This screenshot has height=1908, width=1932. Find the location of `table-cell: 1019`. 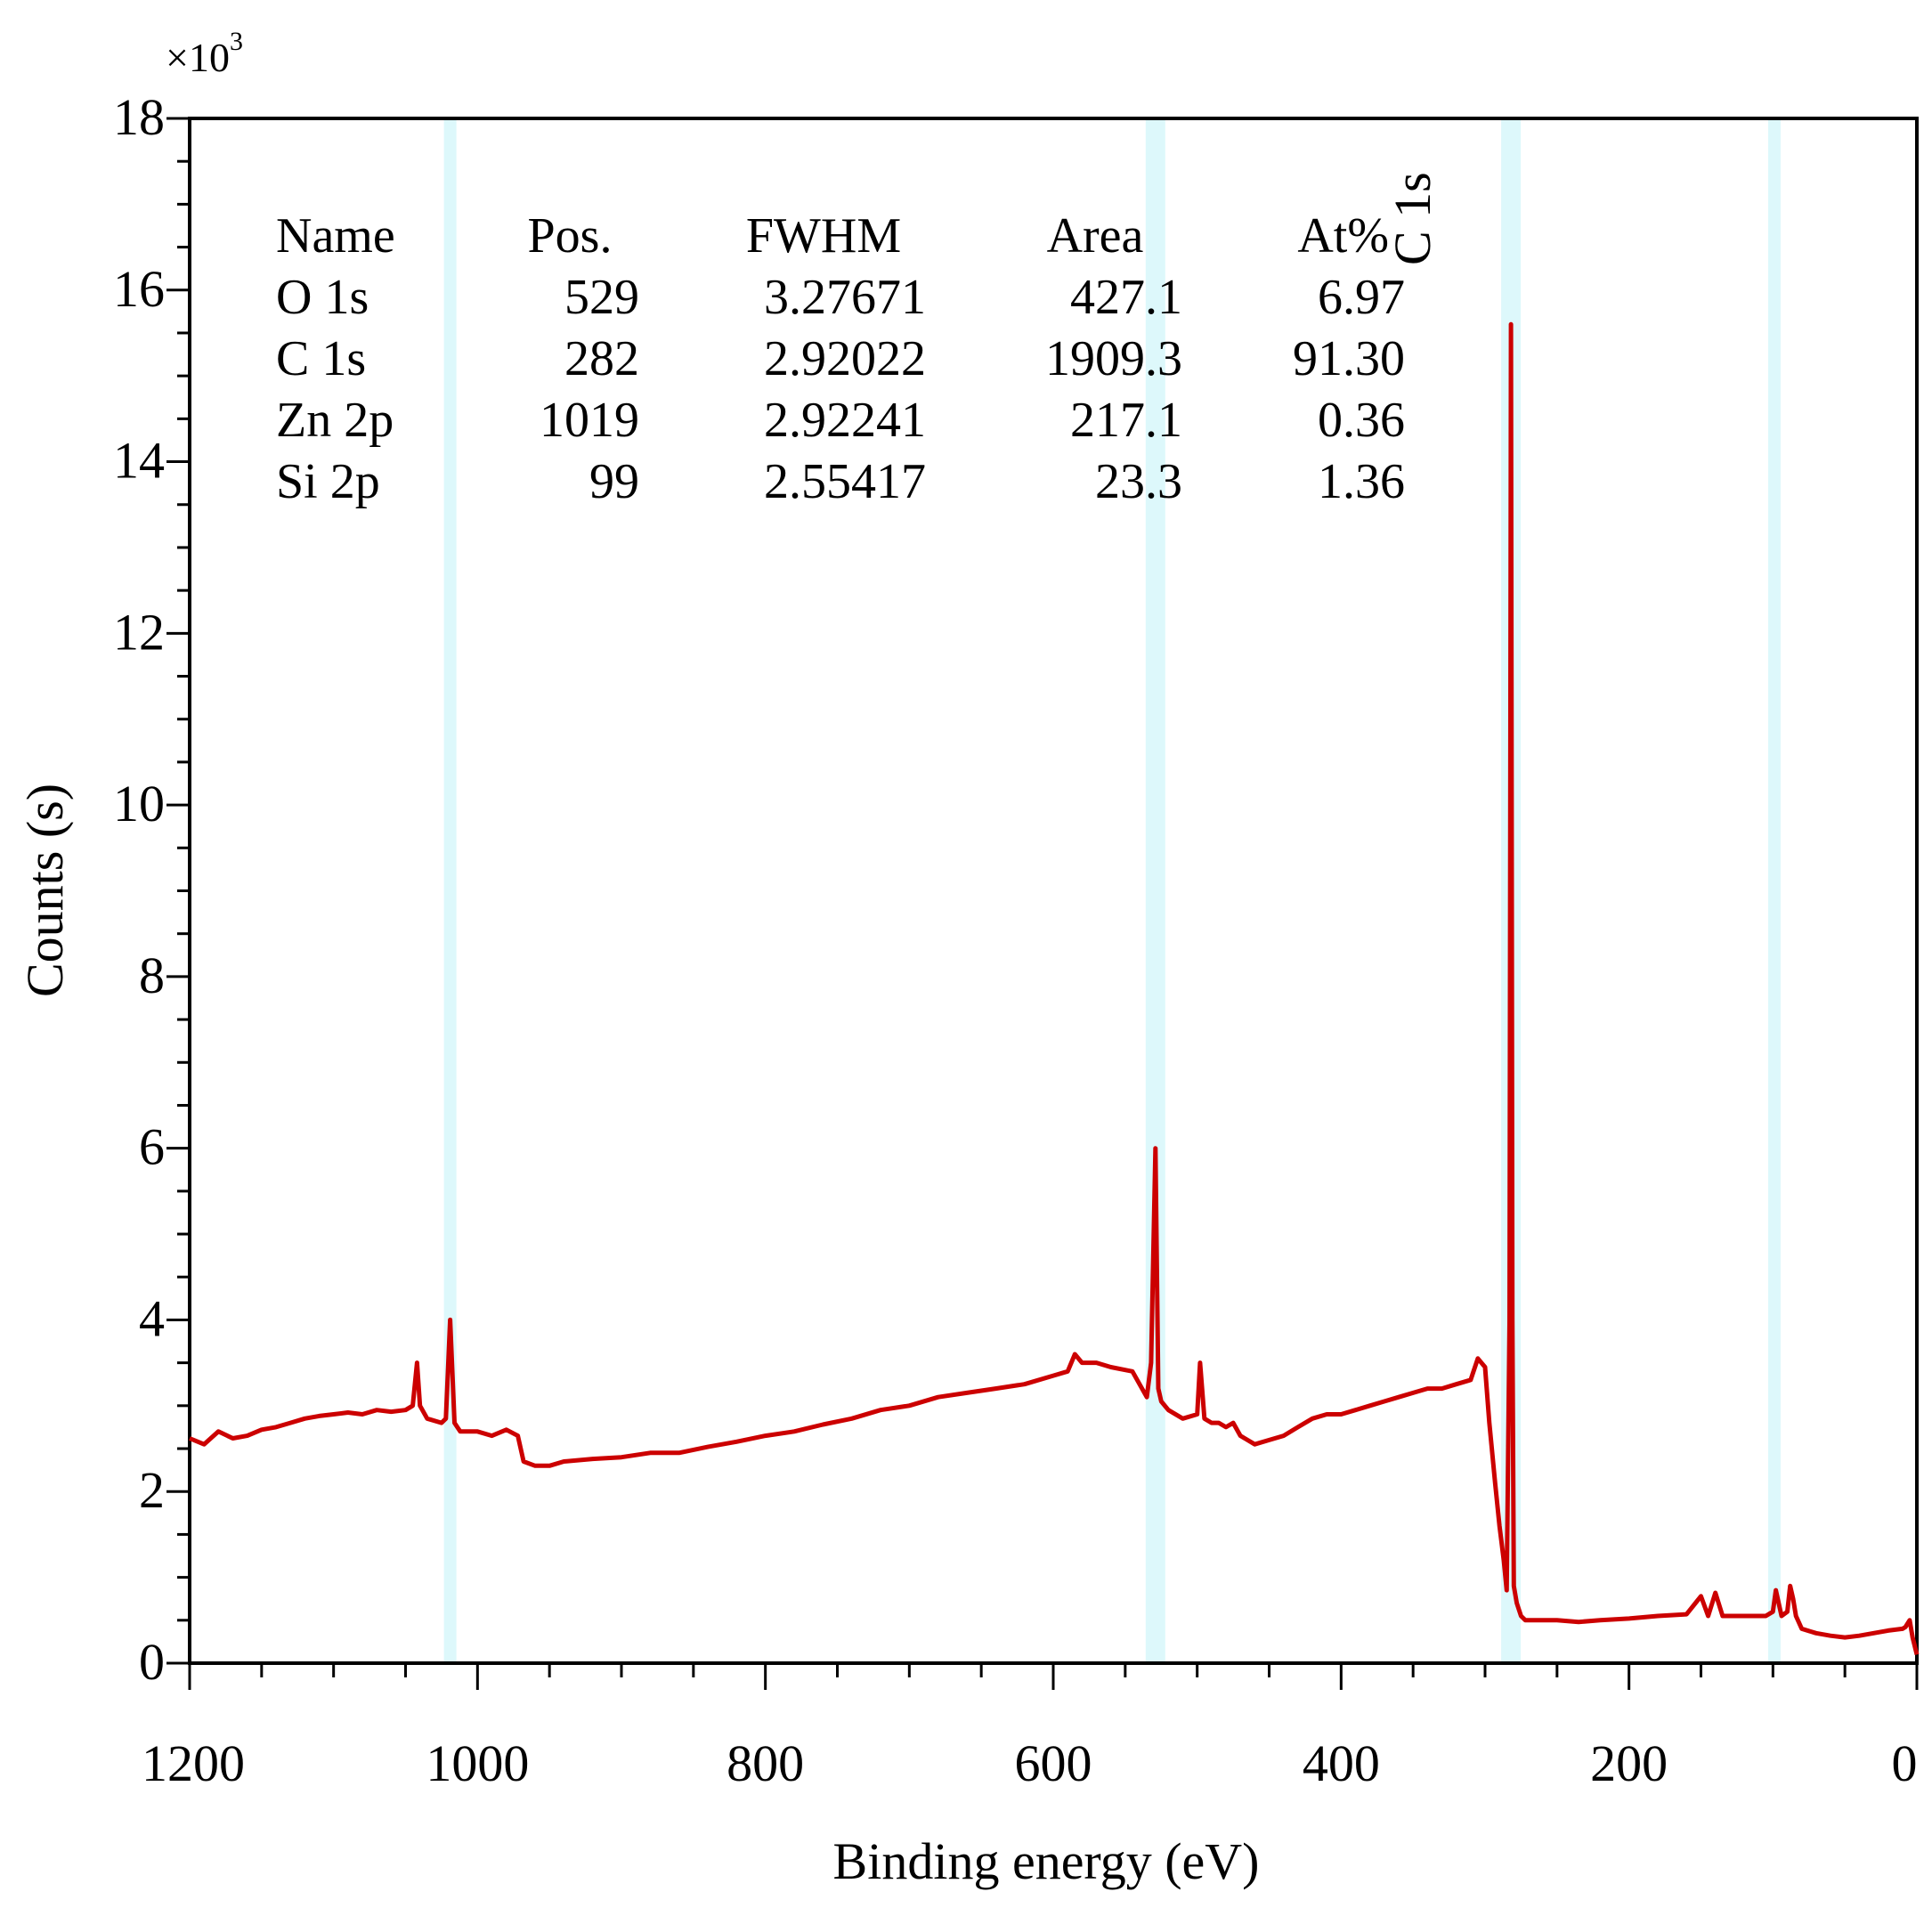

table-cell: 1019 is located at coordinates (590, 420).